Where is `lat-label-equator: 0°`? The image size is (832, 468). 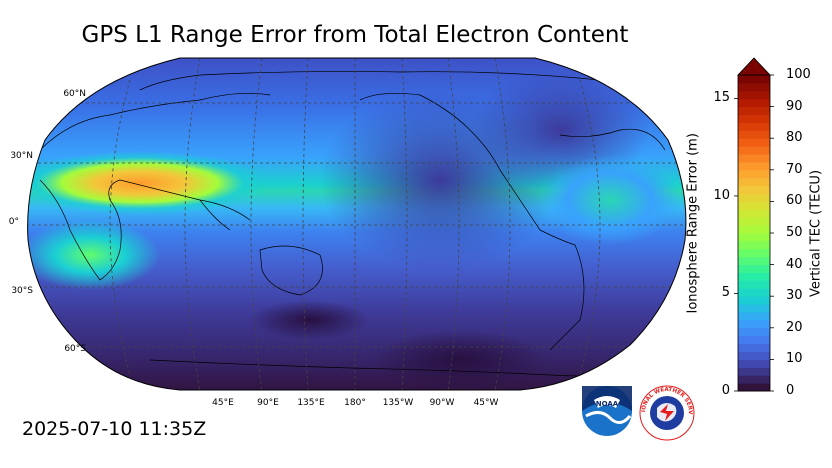 lat-label-equator: 0° is located at coordinates (13, 222).